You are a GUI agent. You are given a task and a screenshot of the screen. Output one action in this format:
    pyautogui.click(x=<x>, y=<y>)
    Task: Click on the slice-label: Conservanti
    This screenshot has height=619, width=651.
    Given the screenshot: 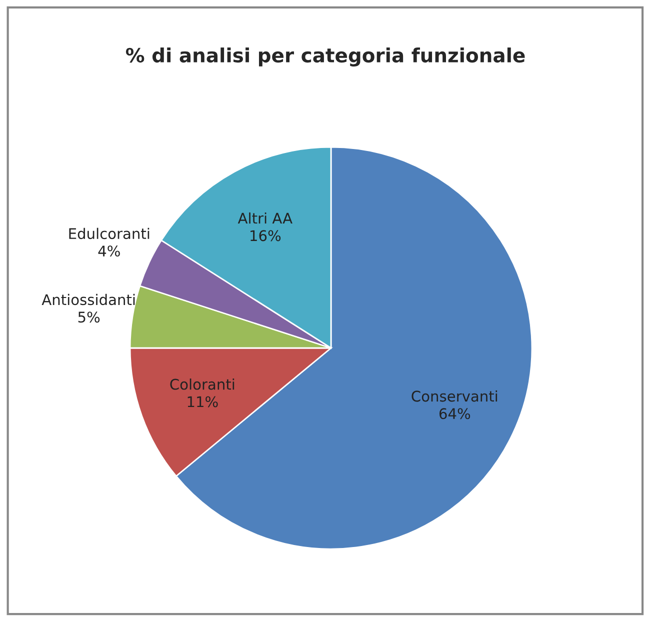 What is the action you would take?
    pyautogui.click(x=455, y=396)
    